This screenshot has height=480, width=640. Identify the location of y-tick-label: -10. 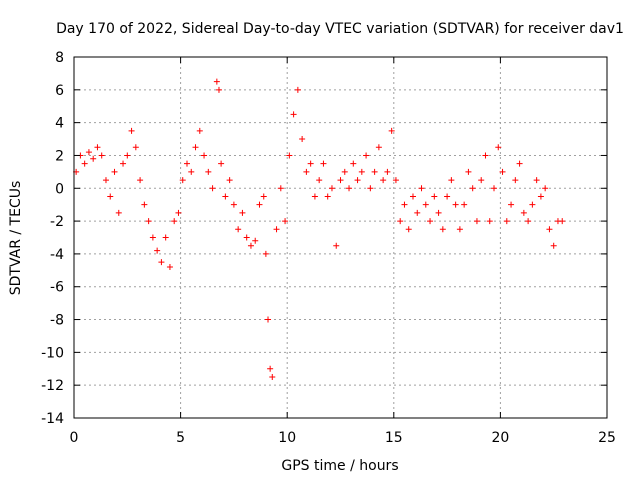
(52, 353).